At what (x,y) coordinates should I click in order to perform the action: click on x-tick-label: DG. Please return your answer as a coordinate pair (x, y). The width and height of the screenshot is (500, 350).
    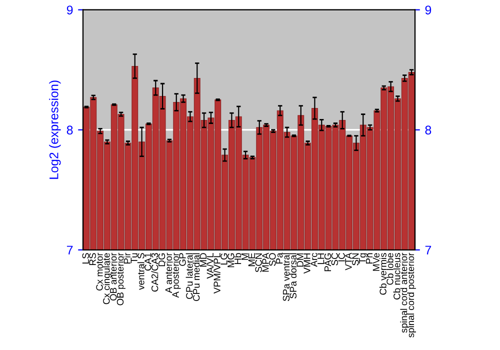
    Looking at the image, I should click on (162, 259).